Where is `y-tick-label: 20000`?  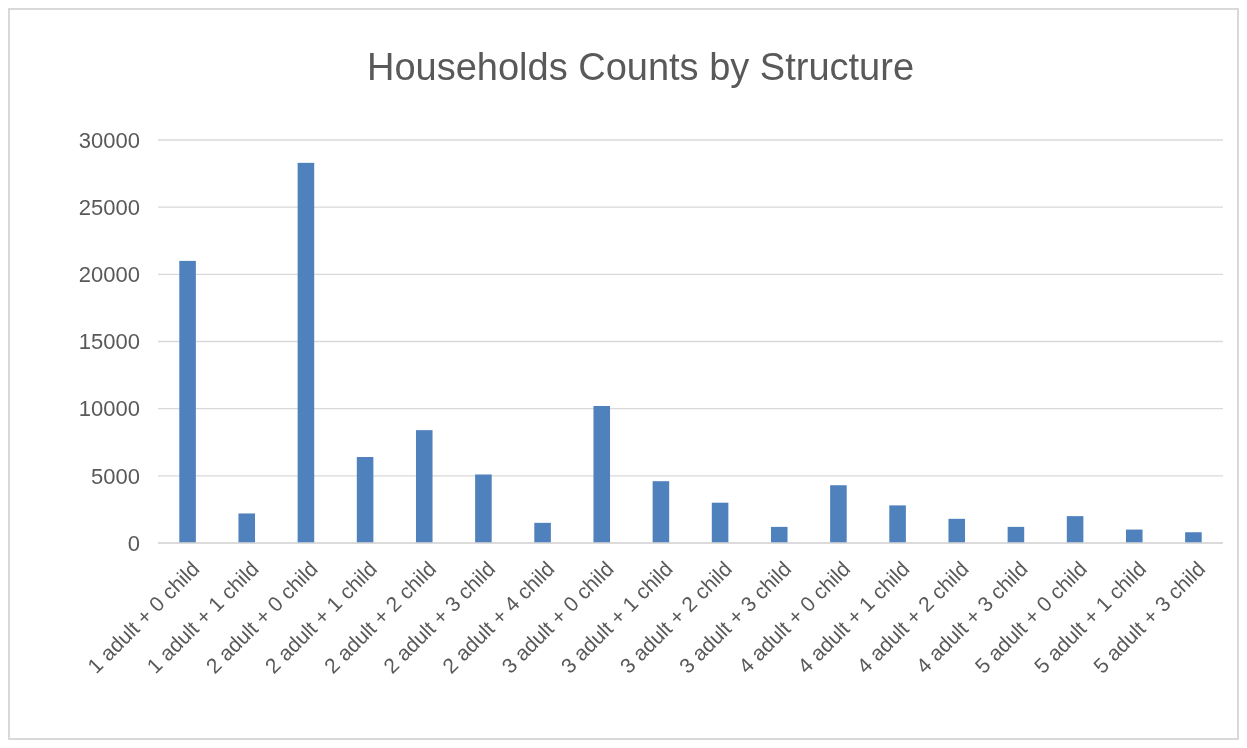
y-tick-label: 20000 is located at coordinates (109, 275).